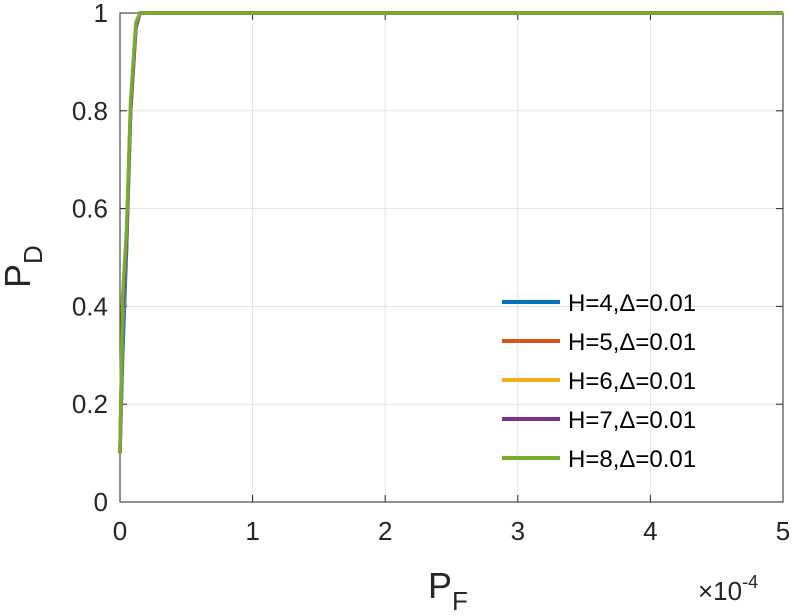 The image size is (794, 615). What do you see at coordinates (632, 303) in the screenshot?
I see `legend-label-1: H=4,Δ=0.01` at bounding box center [632, 303].